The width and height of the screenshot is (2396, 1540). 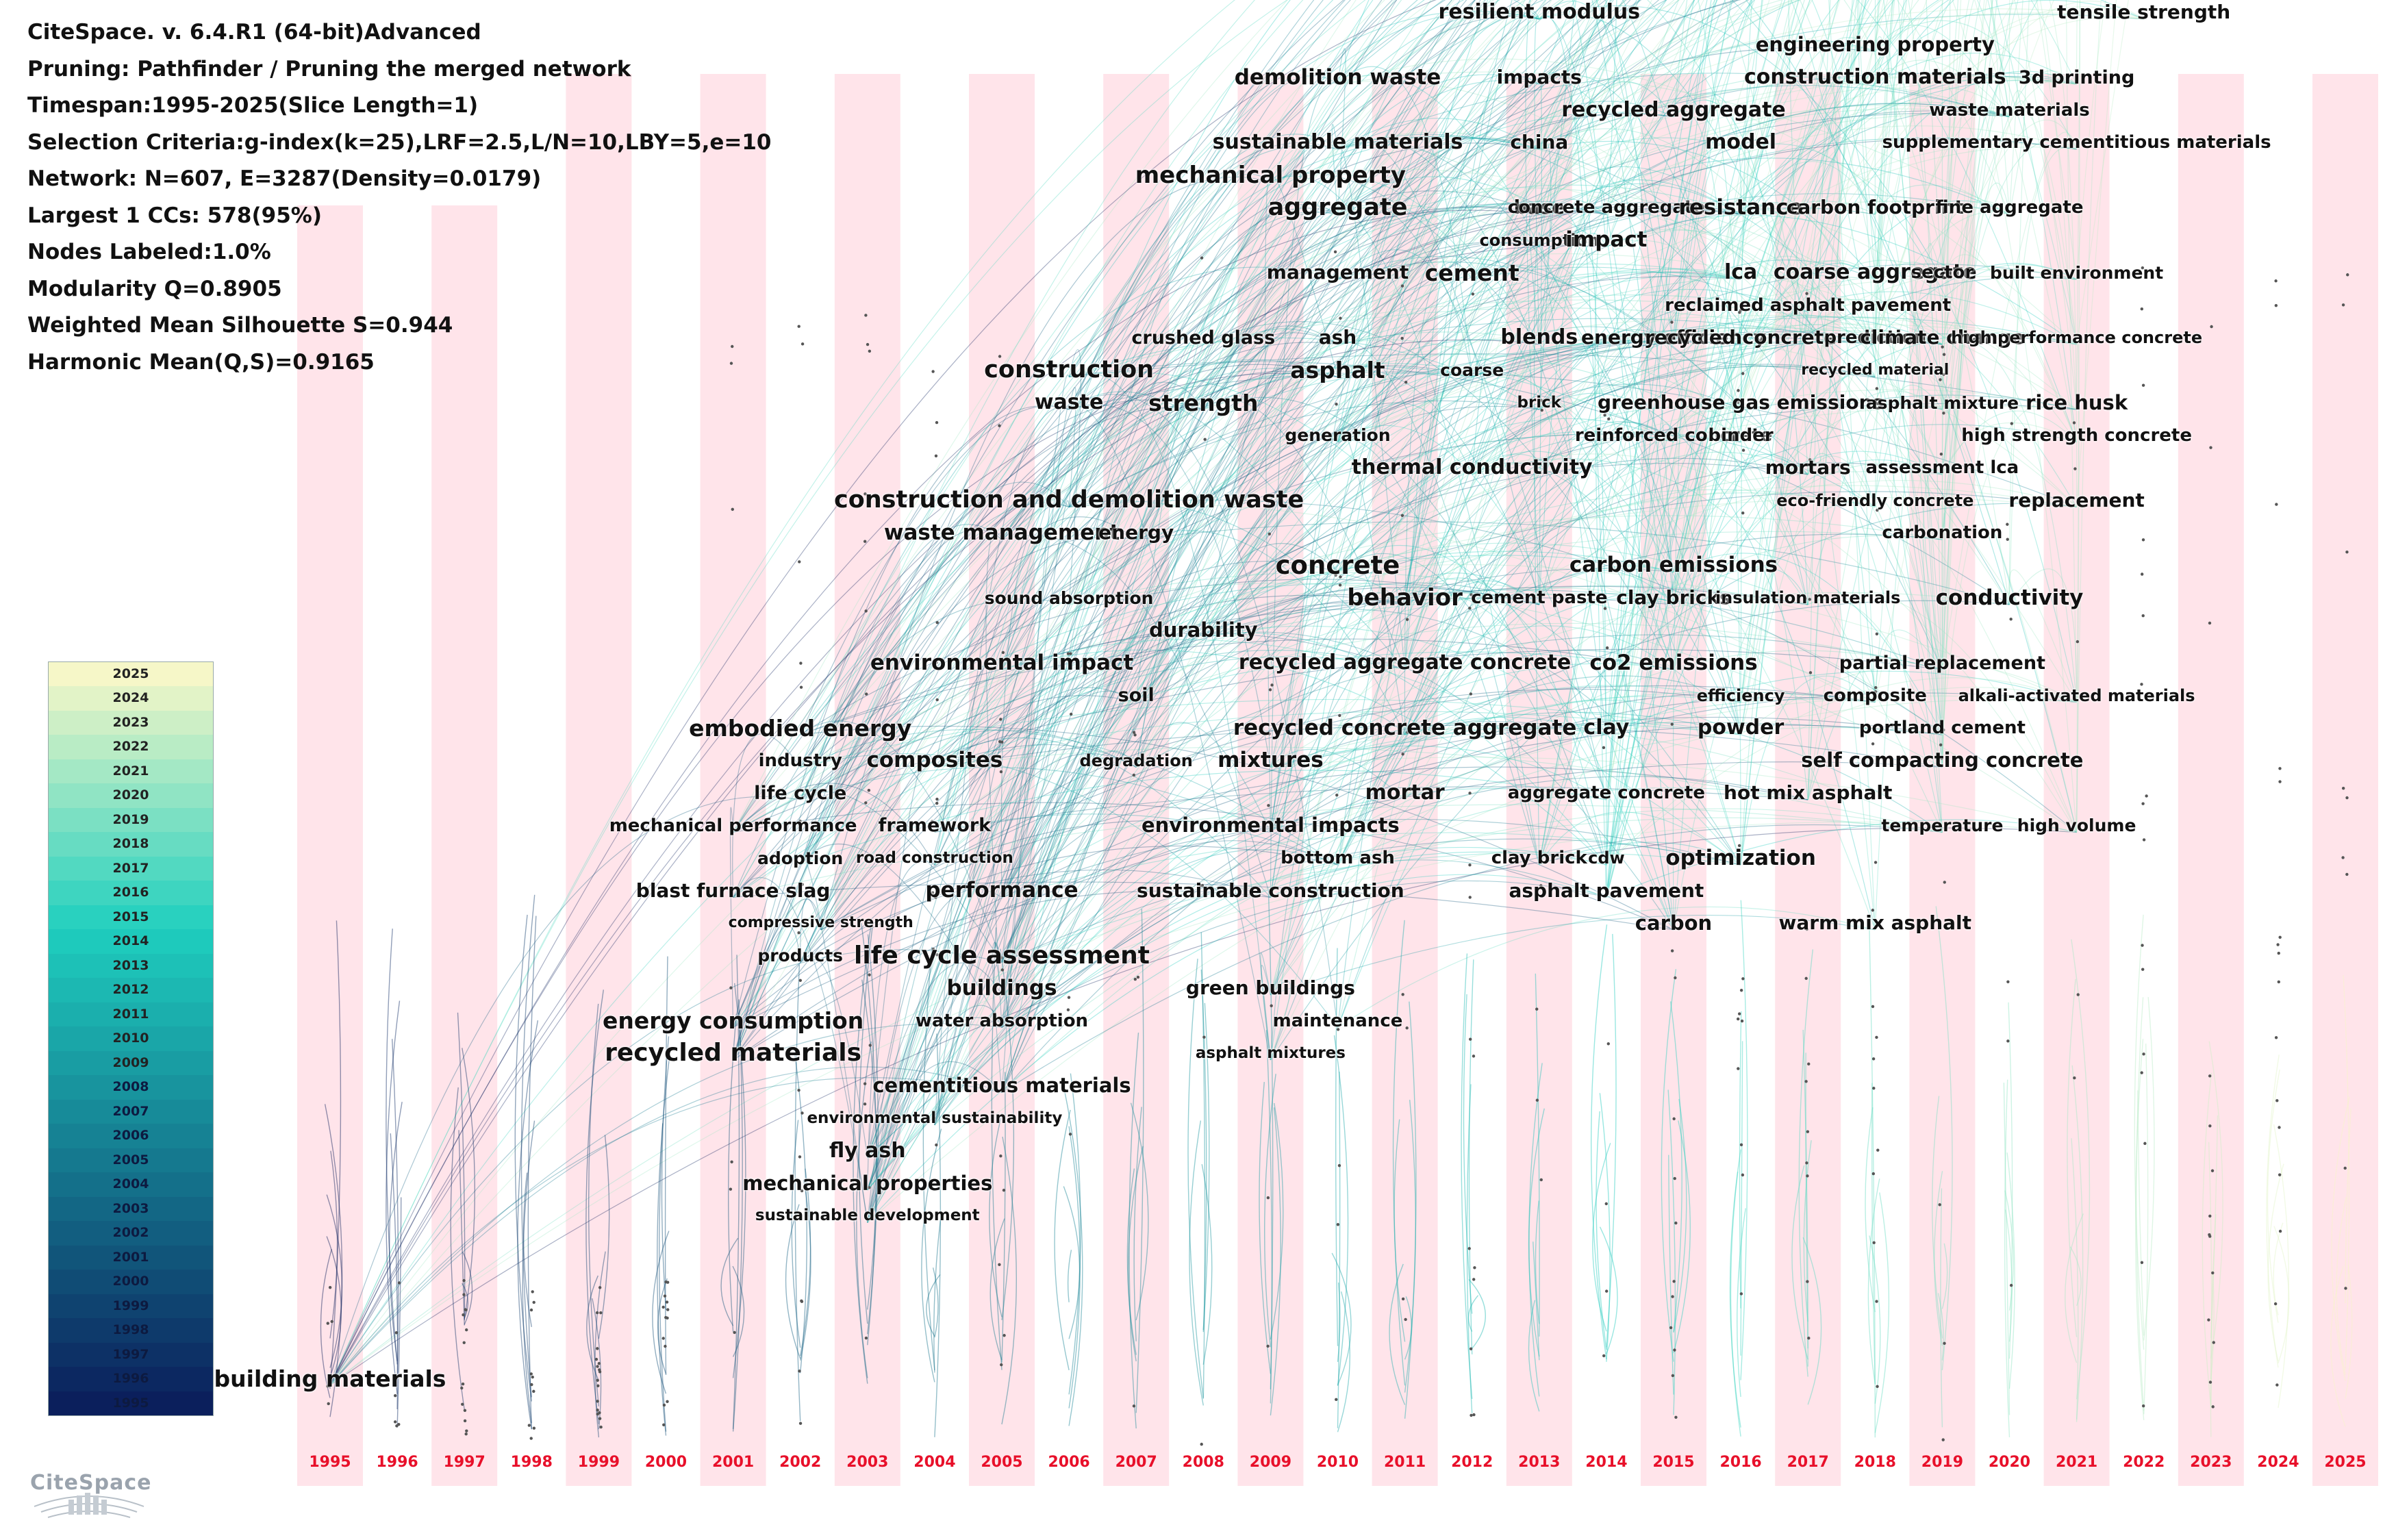 I want to click on keyword-label: carbon footprint, so click(x=1875, y=207).